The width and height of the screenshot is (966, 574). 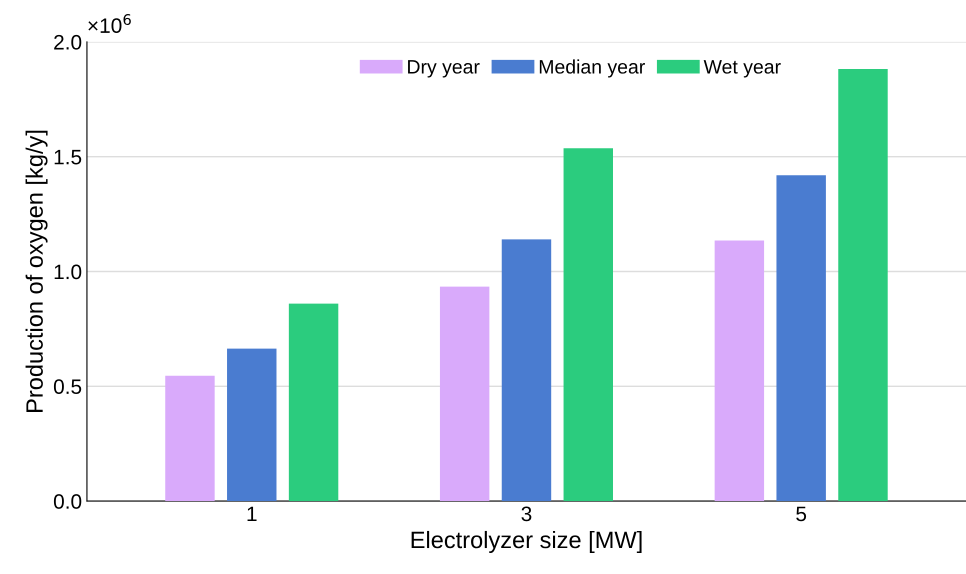 I want to click on legend-label: Median year, so click(x=592, y=68).